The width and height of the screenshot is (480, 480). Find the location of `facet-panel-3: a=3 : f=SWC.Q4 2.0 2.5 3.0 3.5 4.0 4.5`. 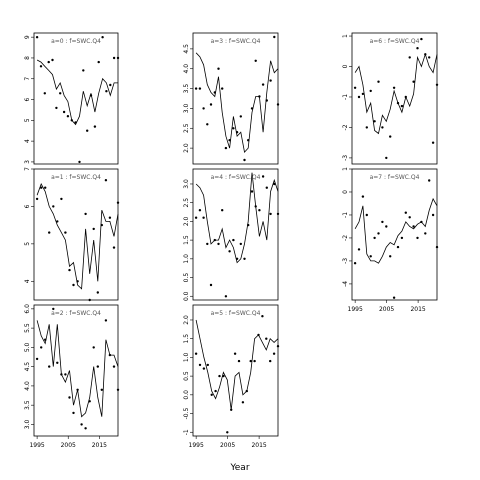

facet-panel-3: a=3 : f=SWC.Q4 2.0 2.5 3.0 3.5 4.0 4.5 is located at coordinates (231, 98).